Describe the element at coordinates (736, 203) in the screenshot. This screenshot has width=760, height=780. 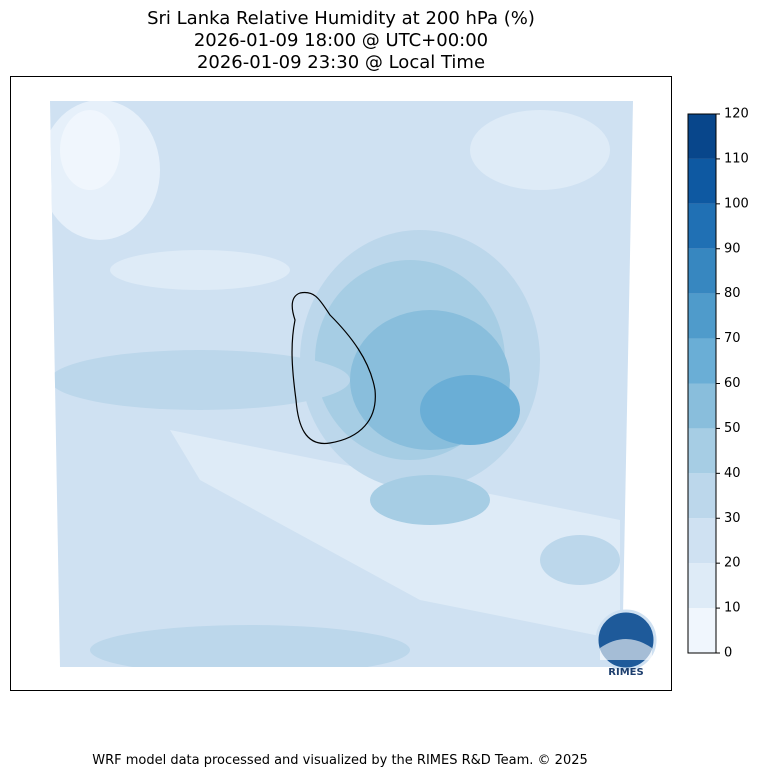
I see `colorbar-tick-label: 100` at that location.